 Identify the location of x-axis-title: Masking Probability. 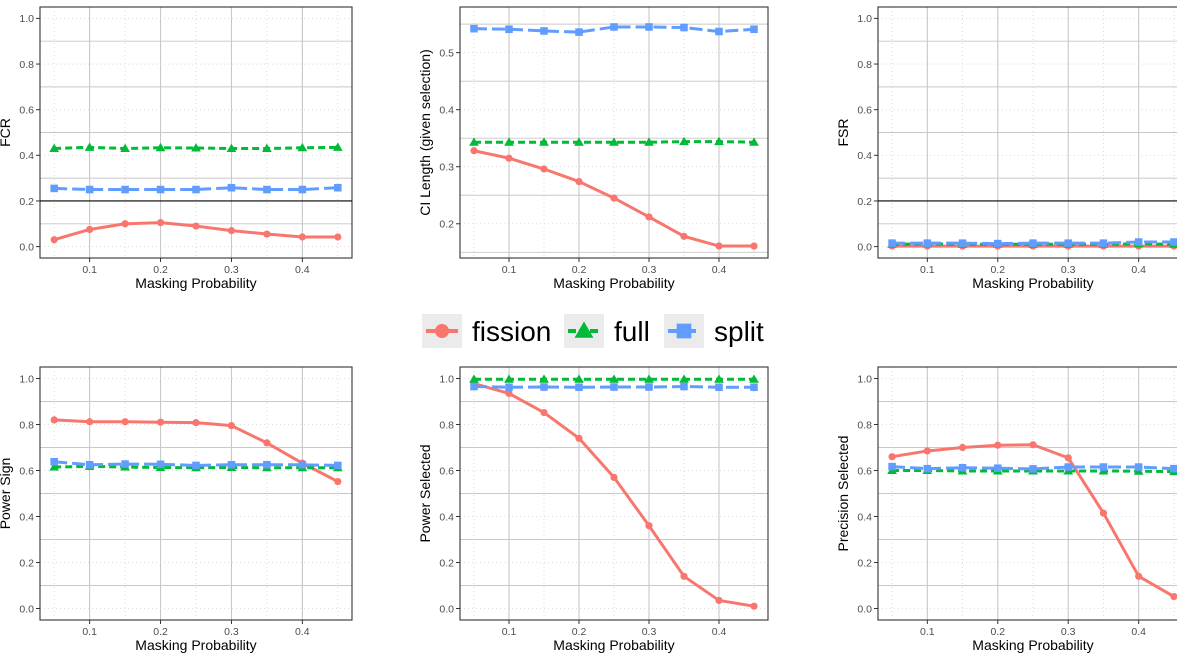
(195, 283).